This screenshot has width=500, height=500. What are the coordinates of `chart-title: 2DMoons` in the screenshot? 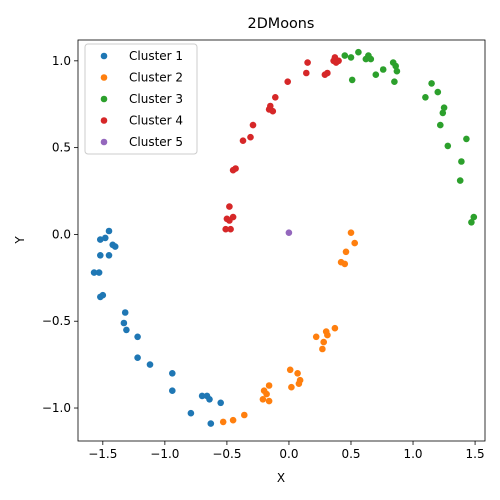 It's located at (281, 24).